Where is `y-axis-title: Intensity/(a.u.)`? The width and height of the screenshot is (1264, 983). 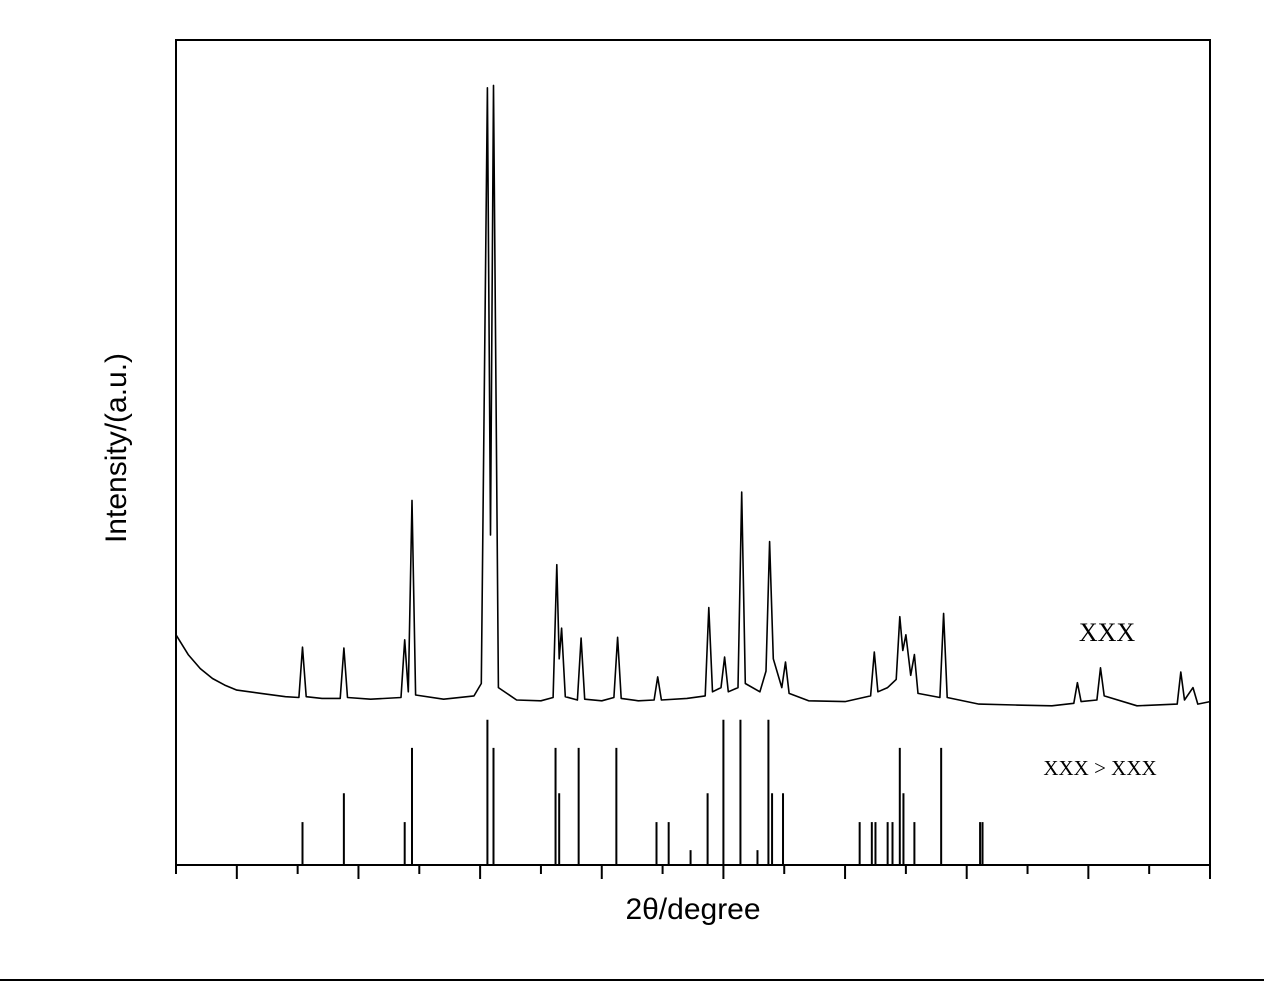
y-axis-title: Intensity/(a.u.) is located at coordinates (116, 448).